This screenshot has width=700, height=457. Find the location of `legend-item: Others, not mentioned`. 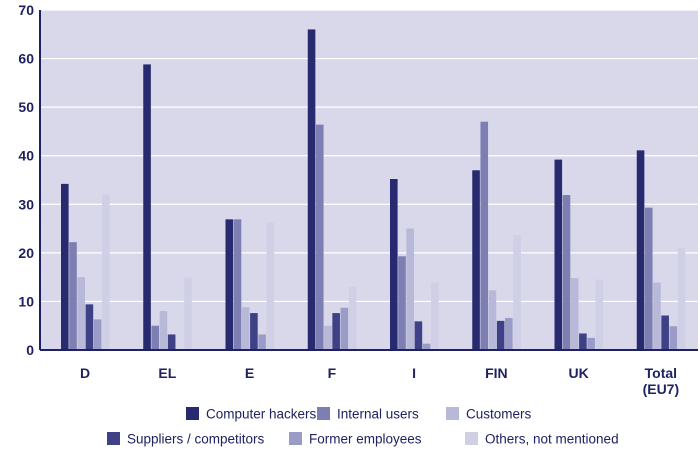

legend-item: Others, not mentioned is located at coordinates (542, 439).